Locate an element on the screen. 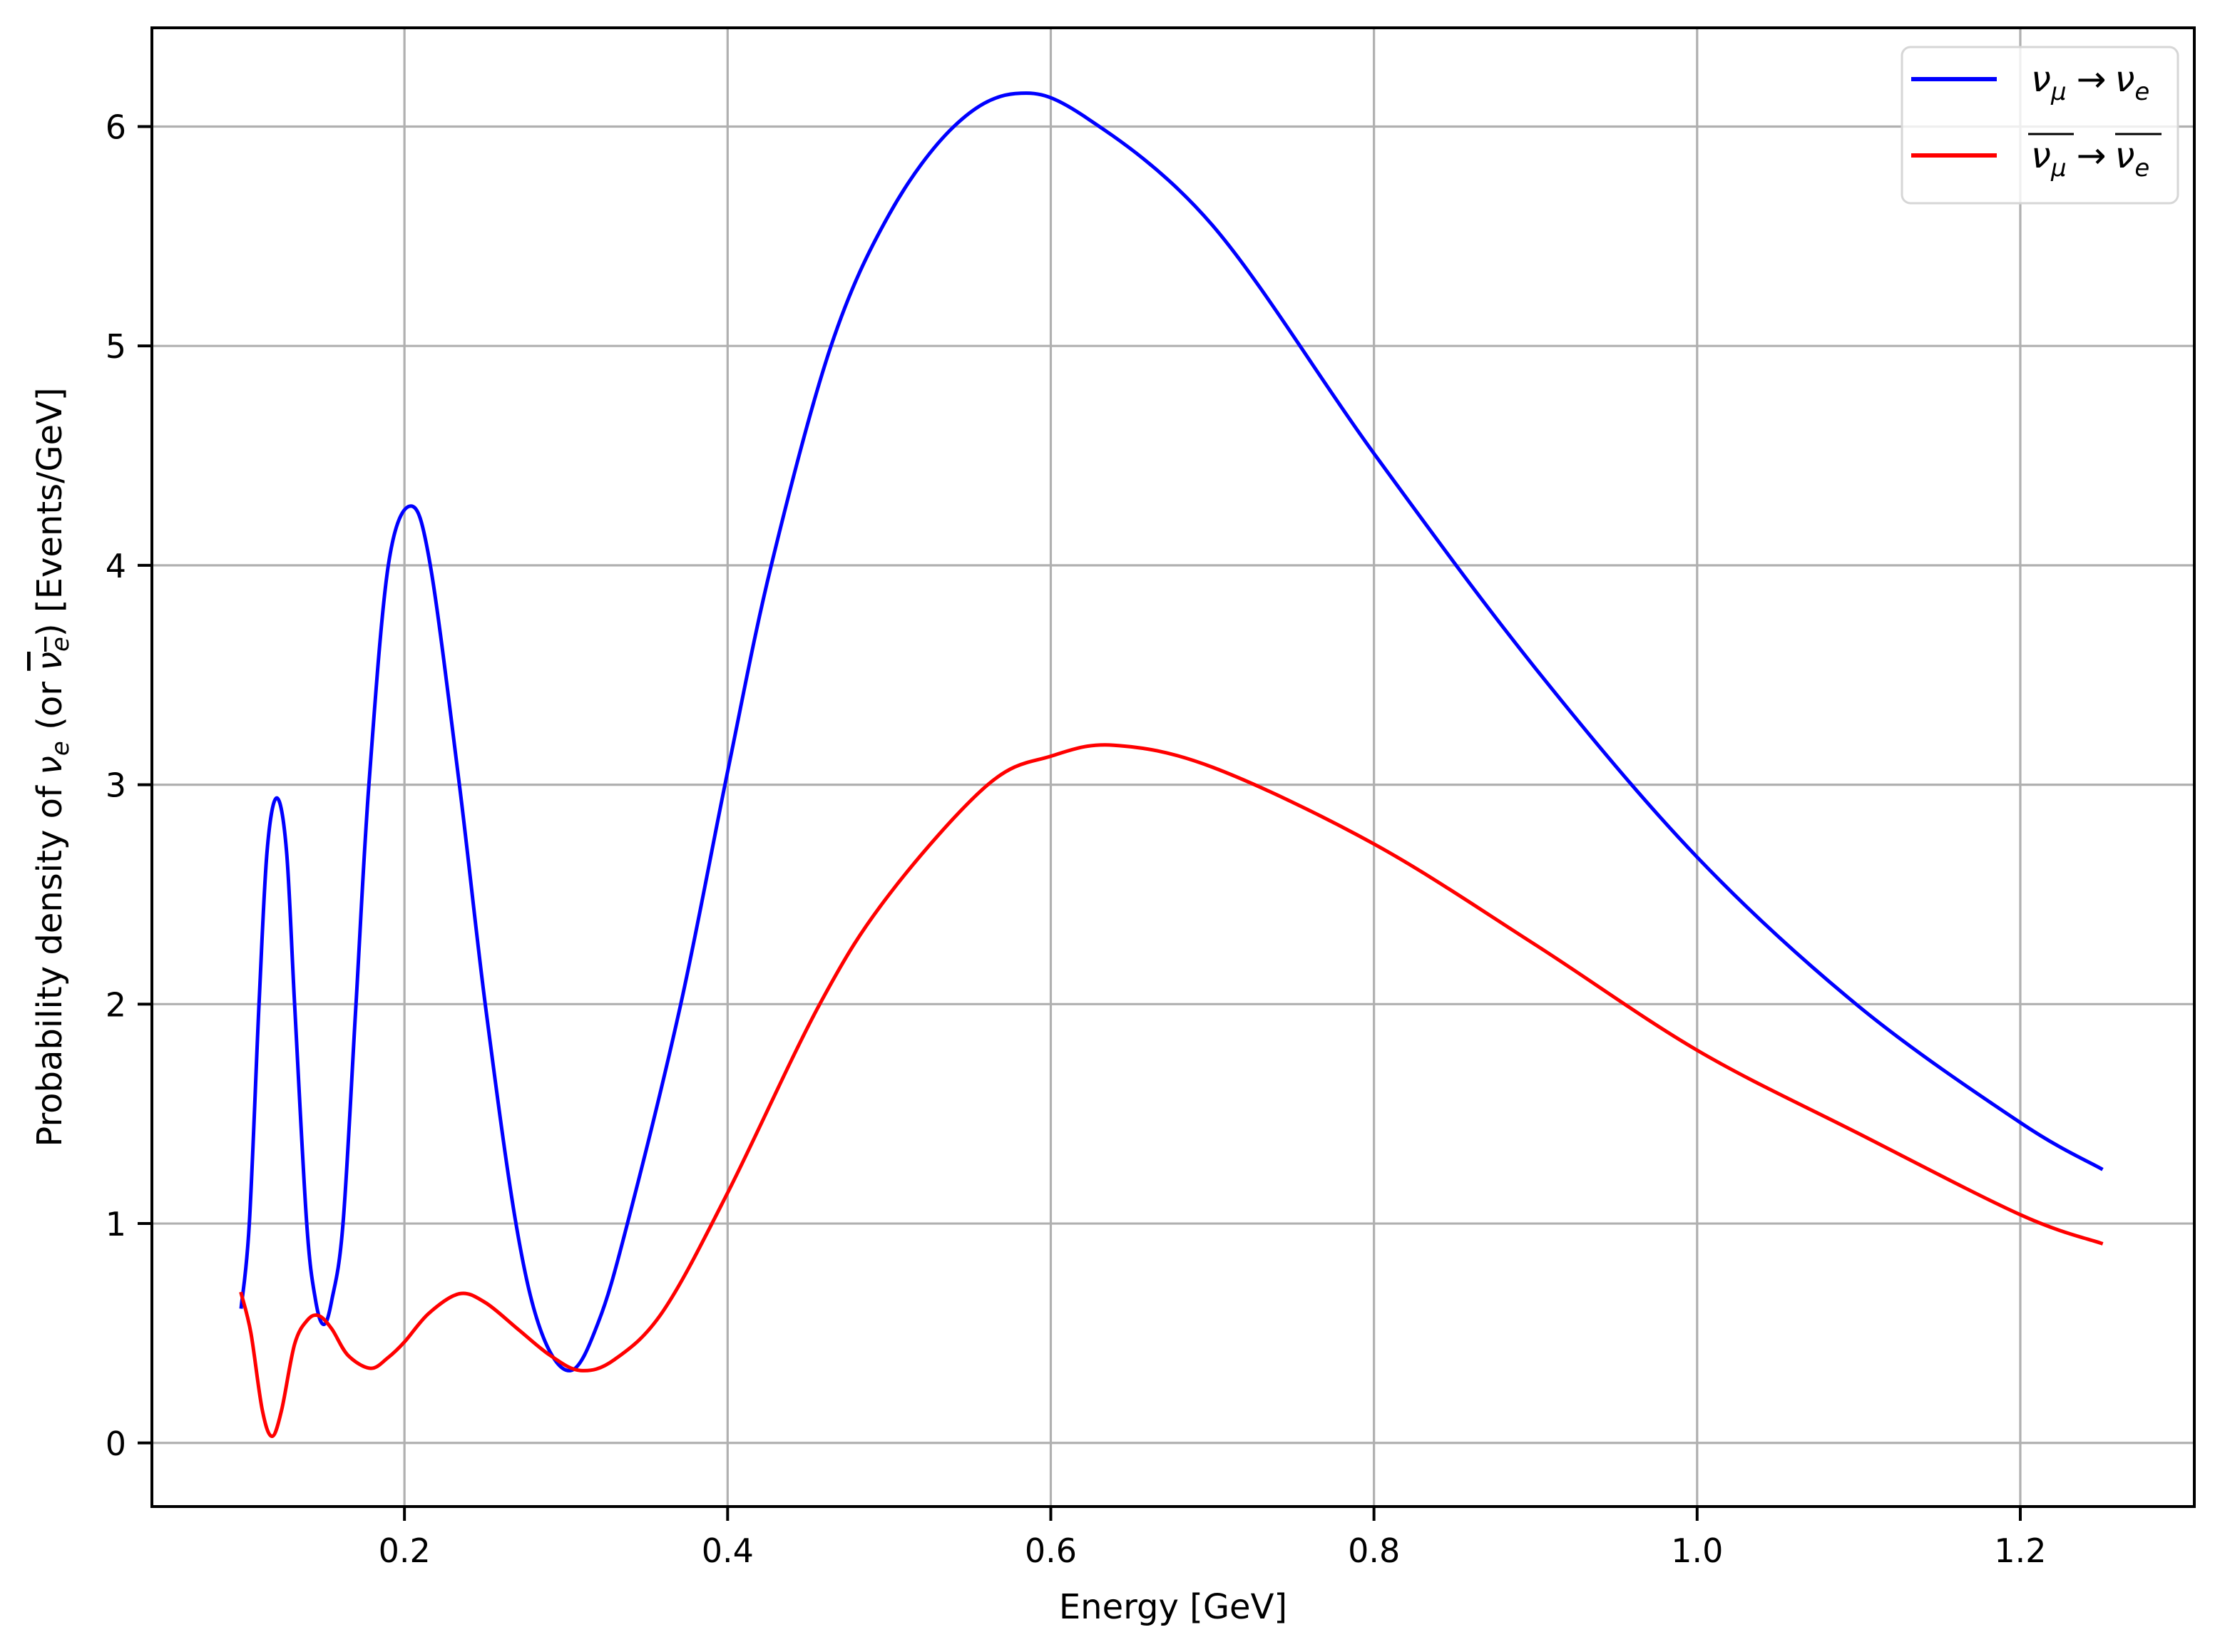  x-tick-label: 1.0 is located at coordinates (1697, 1551).